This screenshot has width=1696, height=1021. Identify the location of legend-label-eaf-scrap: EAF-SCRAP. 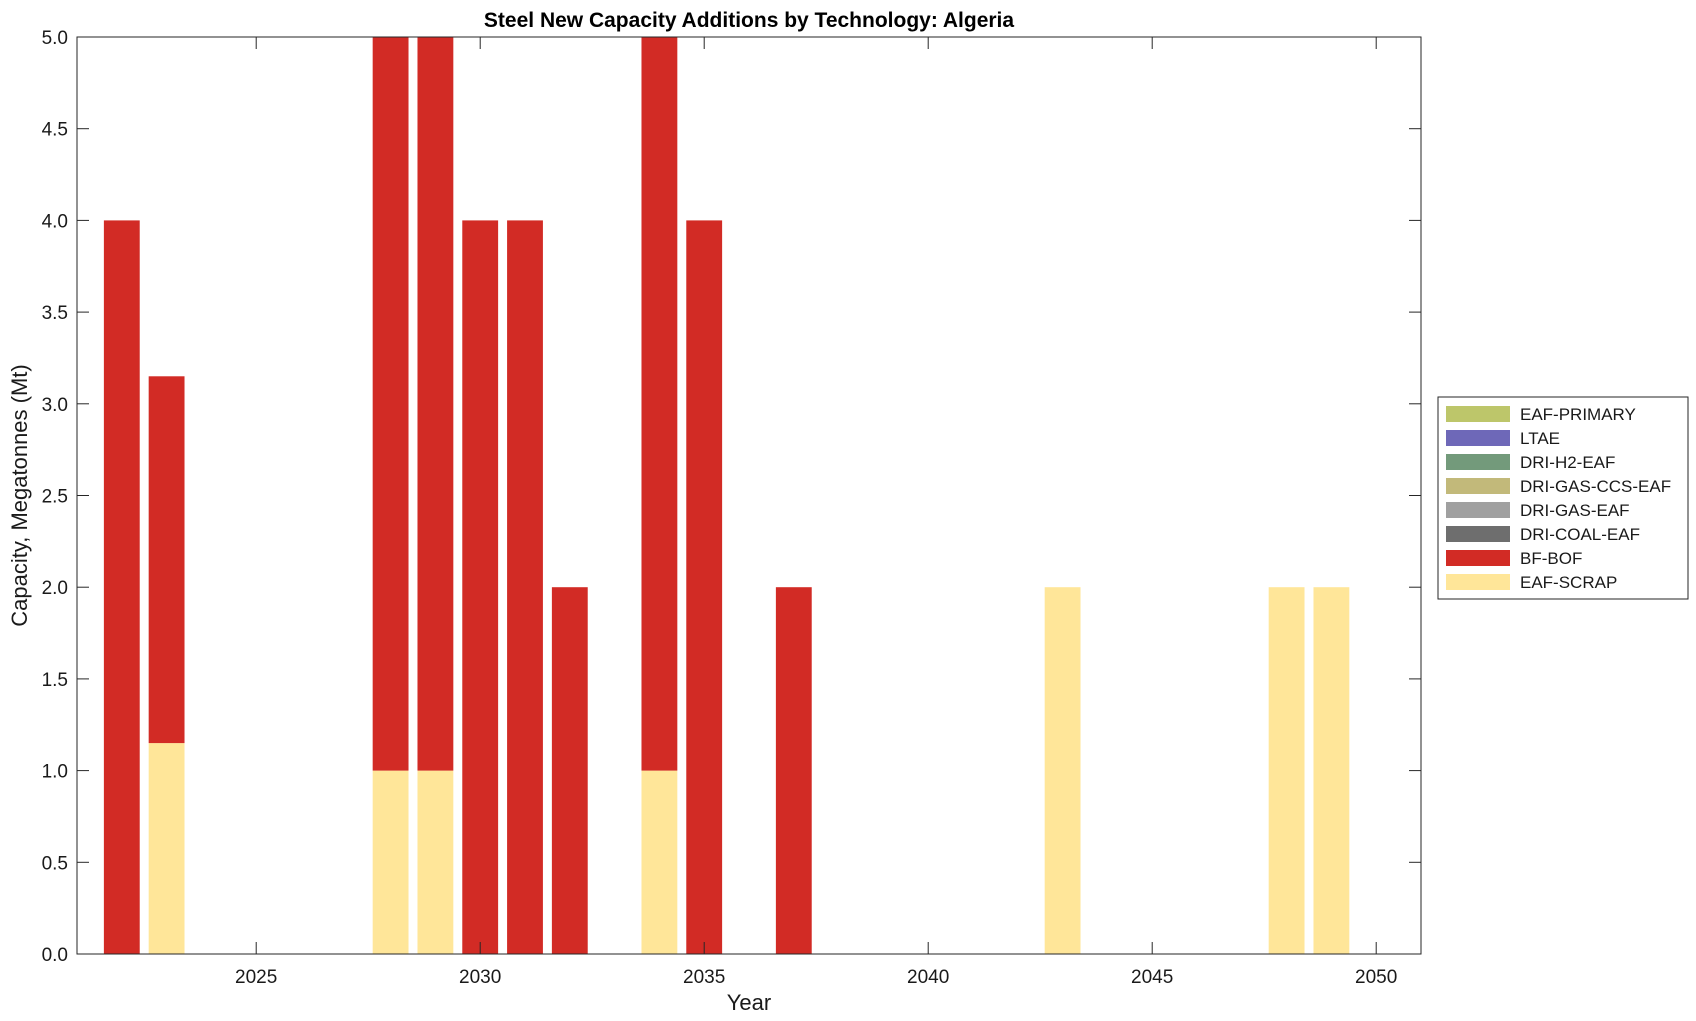
(1568, 582).